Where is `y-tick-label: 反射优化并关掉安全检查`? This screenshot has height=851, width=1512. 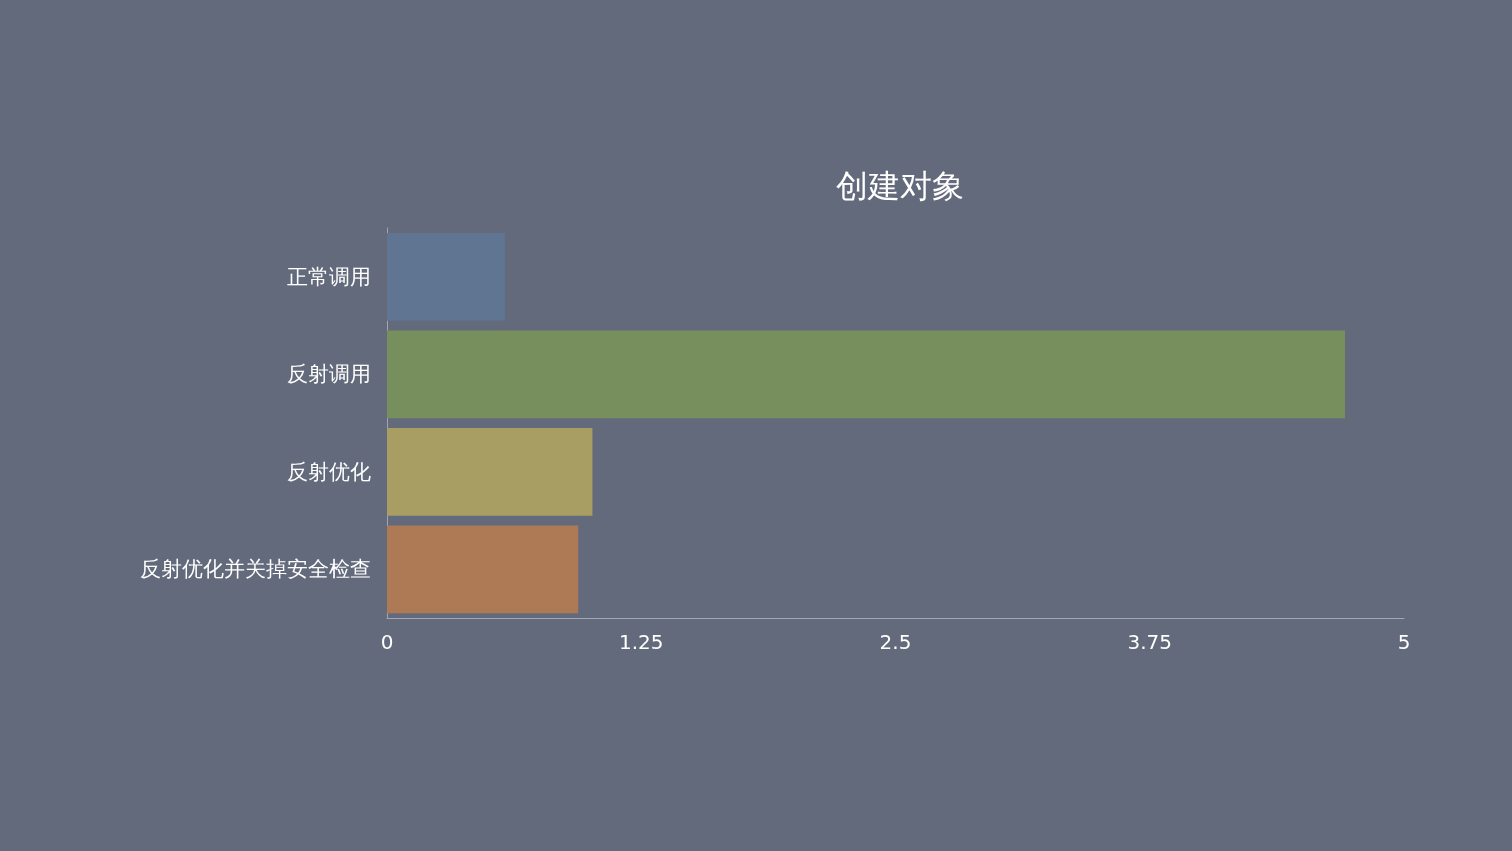
y-tick-label: 反射优化并关掉安全检查 is located at coordinates (255, 569).